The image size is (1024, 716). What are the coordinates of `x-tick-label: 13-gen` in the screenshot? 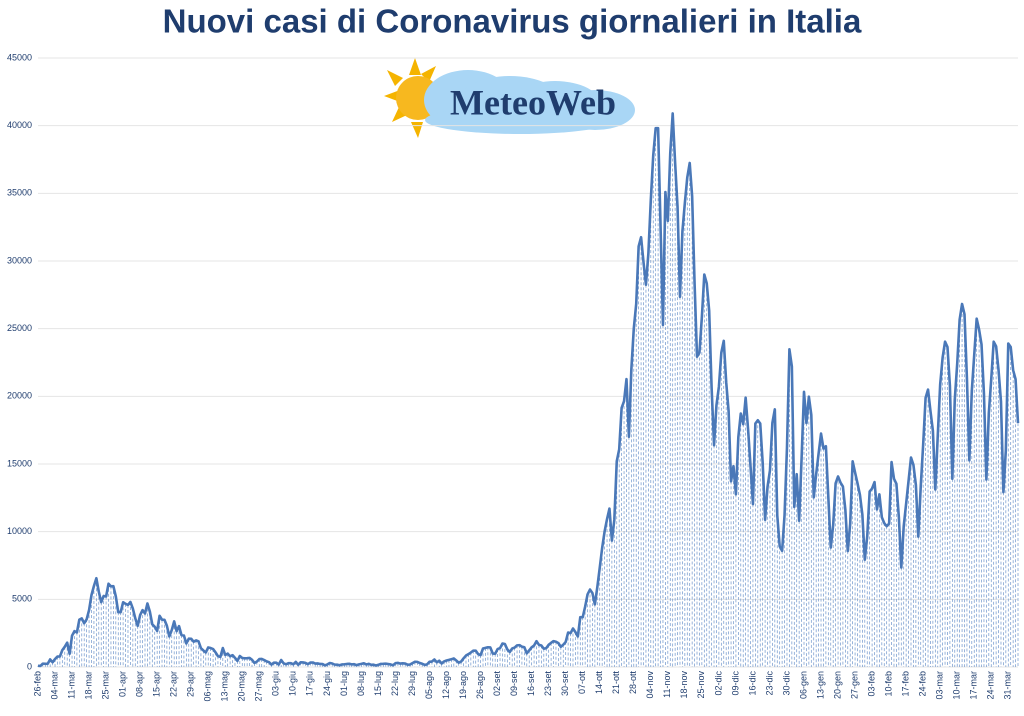 It's located at (820, 685).